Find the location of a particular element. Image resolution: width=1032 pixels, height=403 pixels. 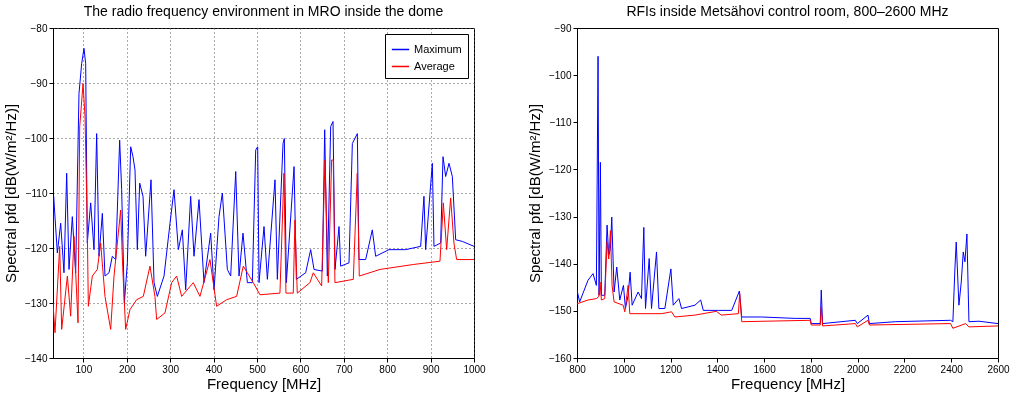

x-tick-label: 600 is located at coordinates (301, 369).